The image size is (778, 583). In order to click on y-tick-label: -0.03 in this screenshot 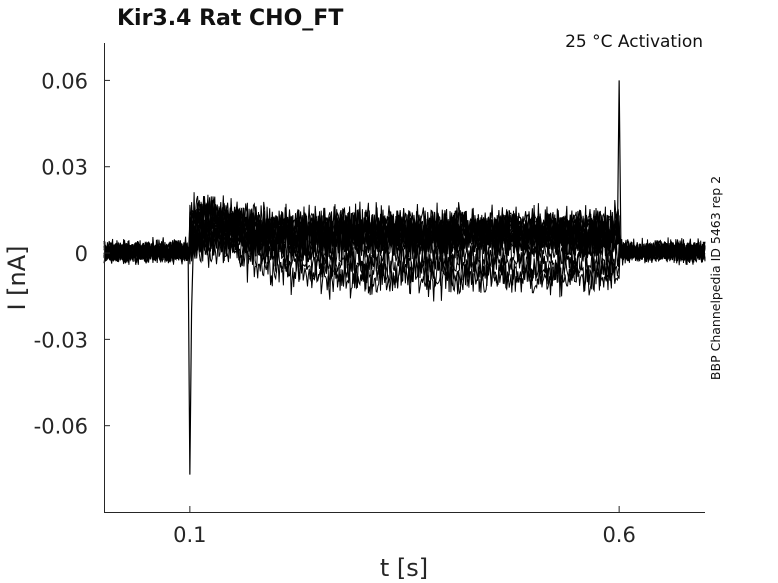, I will do `click(61, 340)`.